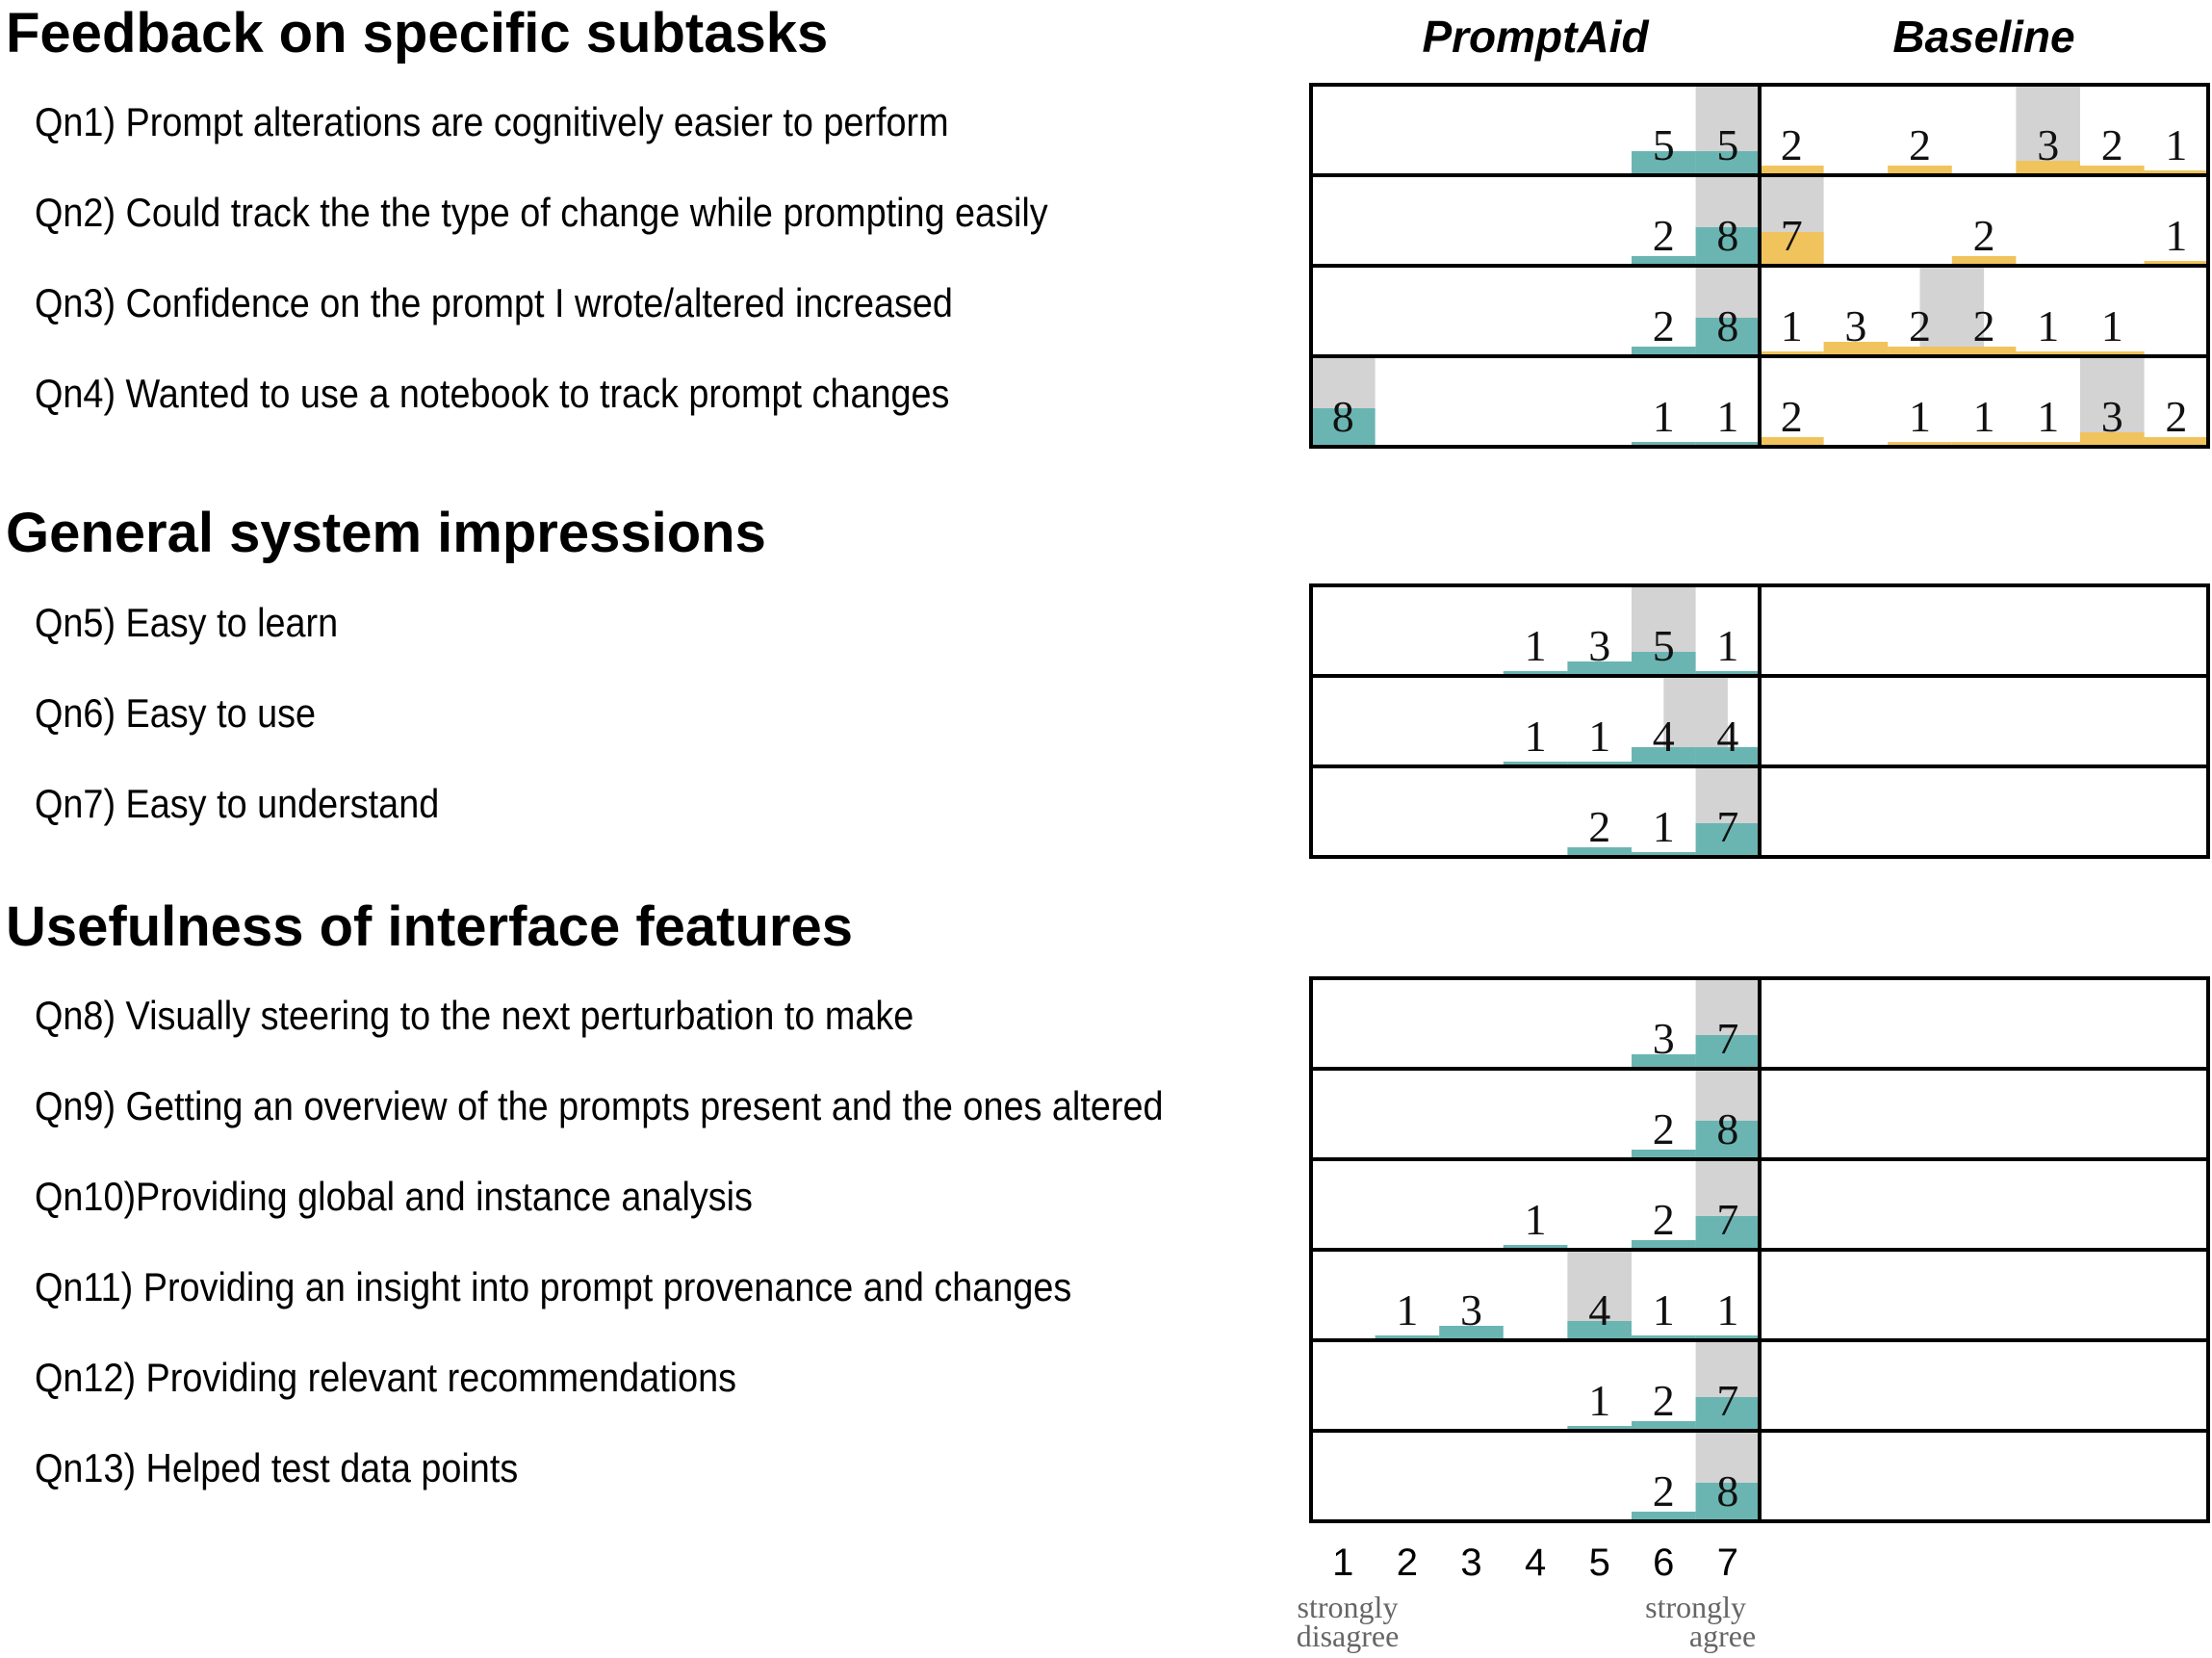  What do you see at coordinates (1348, 1636) in the screenshot?
I see `scale-anchor-label: disagree` at bounding box center [1348, 1636].